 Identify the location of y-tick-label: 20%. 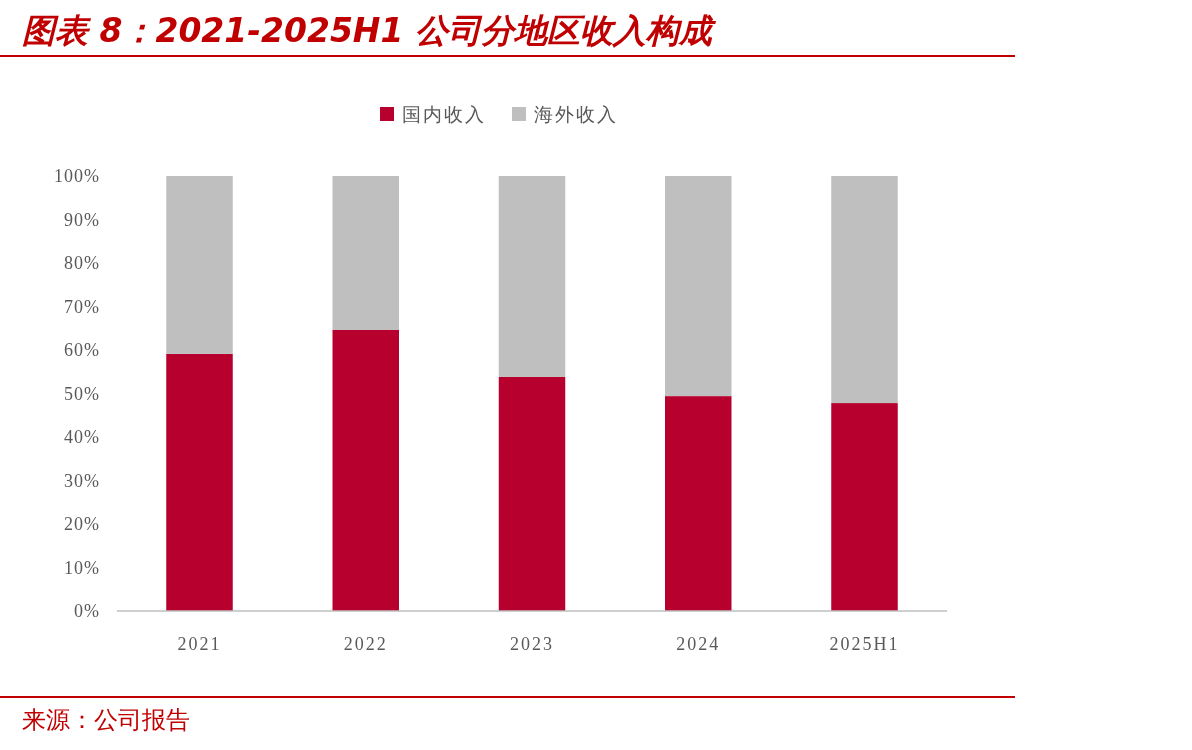
(82, 524).